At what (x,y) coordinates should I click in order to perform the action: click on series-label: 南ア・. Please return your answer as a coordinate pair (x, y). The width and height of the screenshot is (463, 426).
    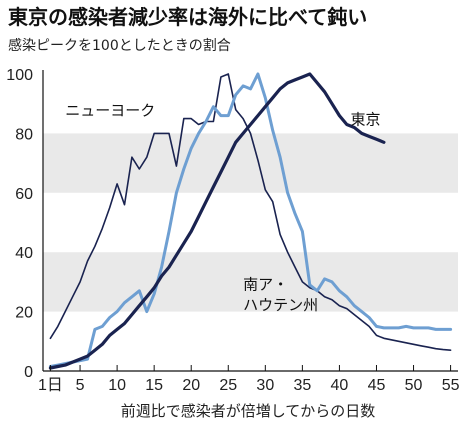
    Looking at the image, I should click on (265, 284).